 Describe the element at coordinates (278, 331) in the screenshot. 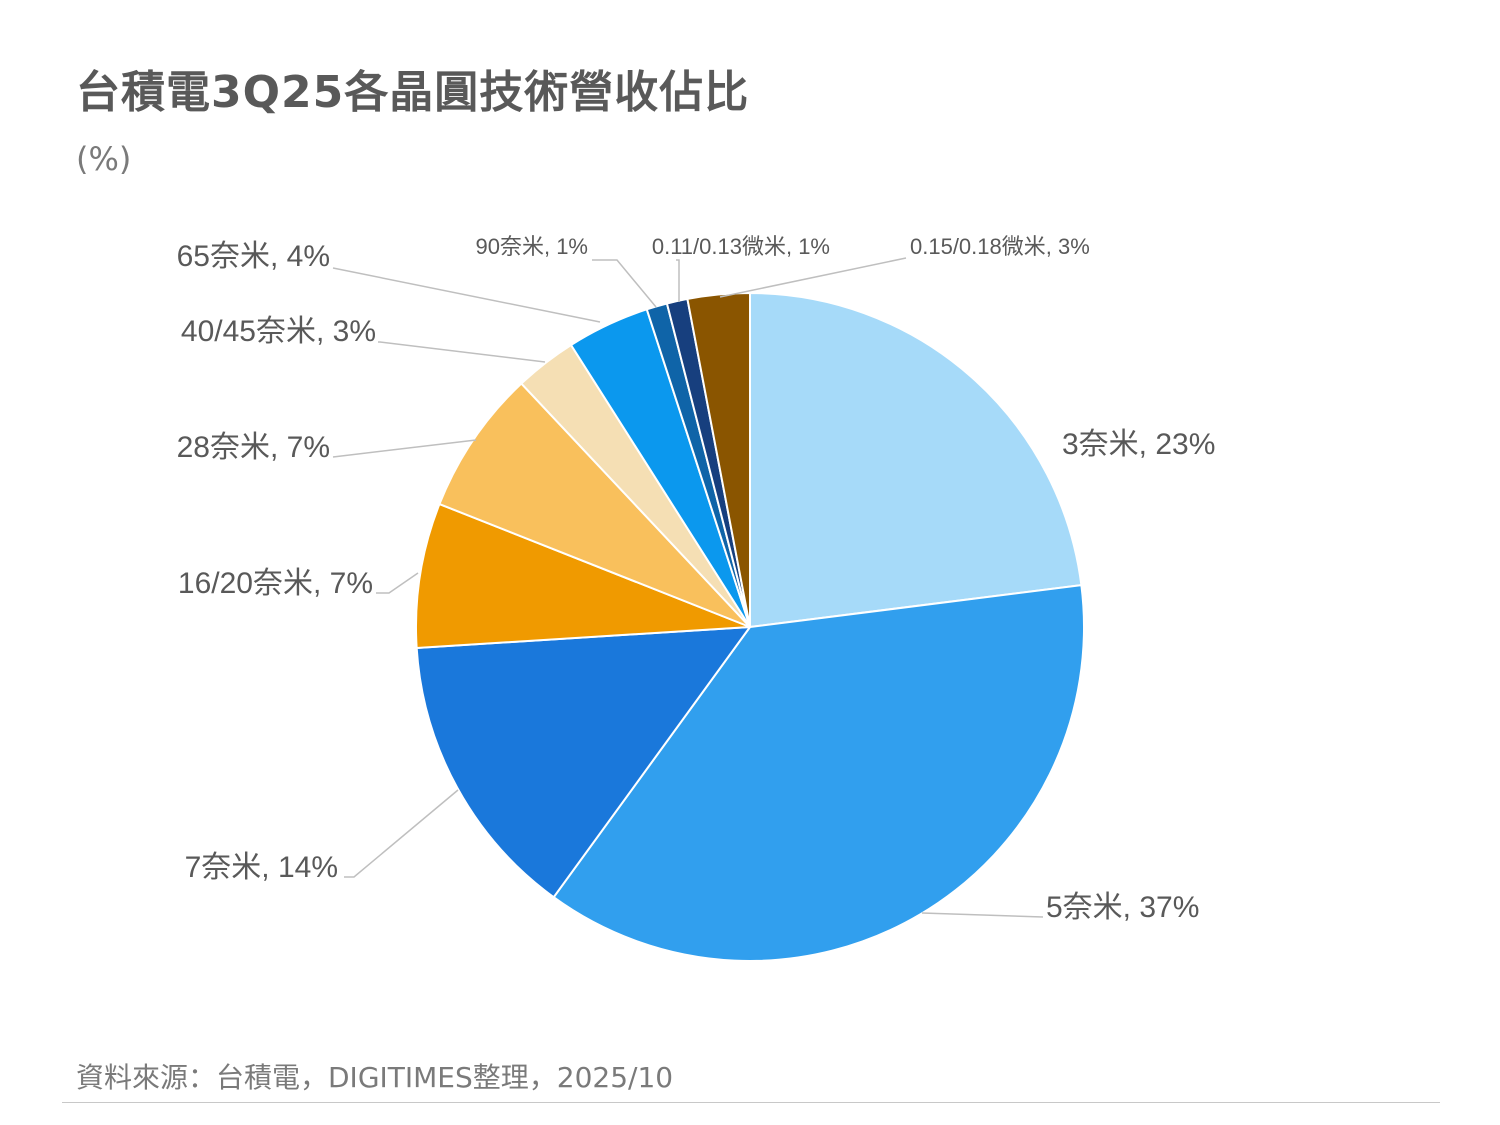

I see `slice-label: 40/45奈米, 3%` at that location.